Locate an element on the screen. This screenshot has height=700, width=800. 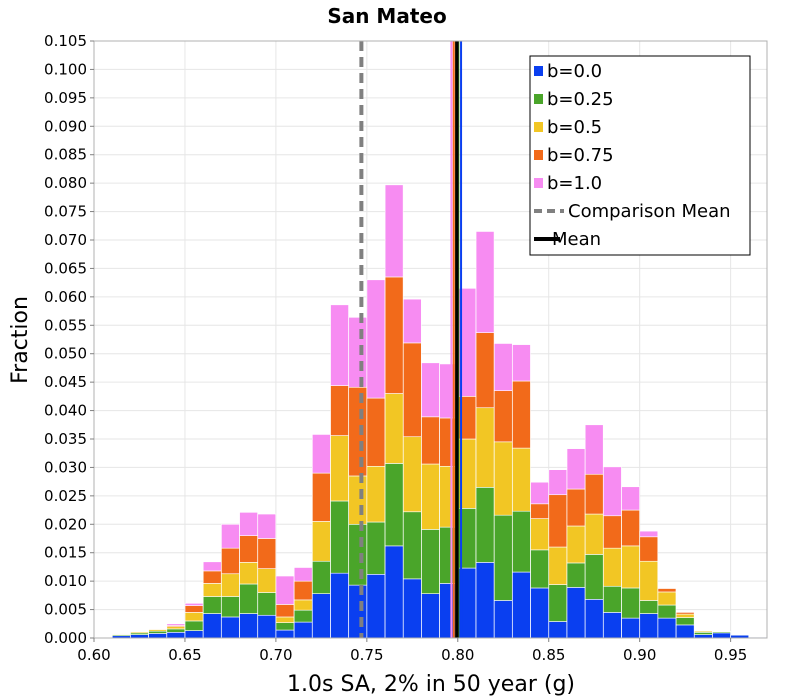
y-tick-label: 0.025 is located at coordinates (65, 496).